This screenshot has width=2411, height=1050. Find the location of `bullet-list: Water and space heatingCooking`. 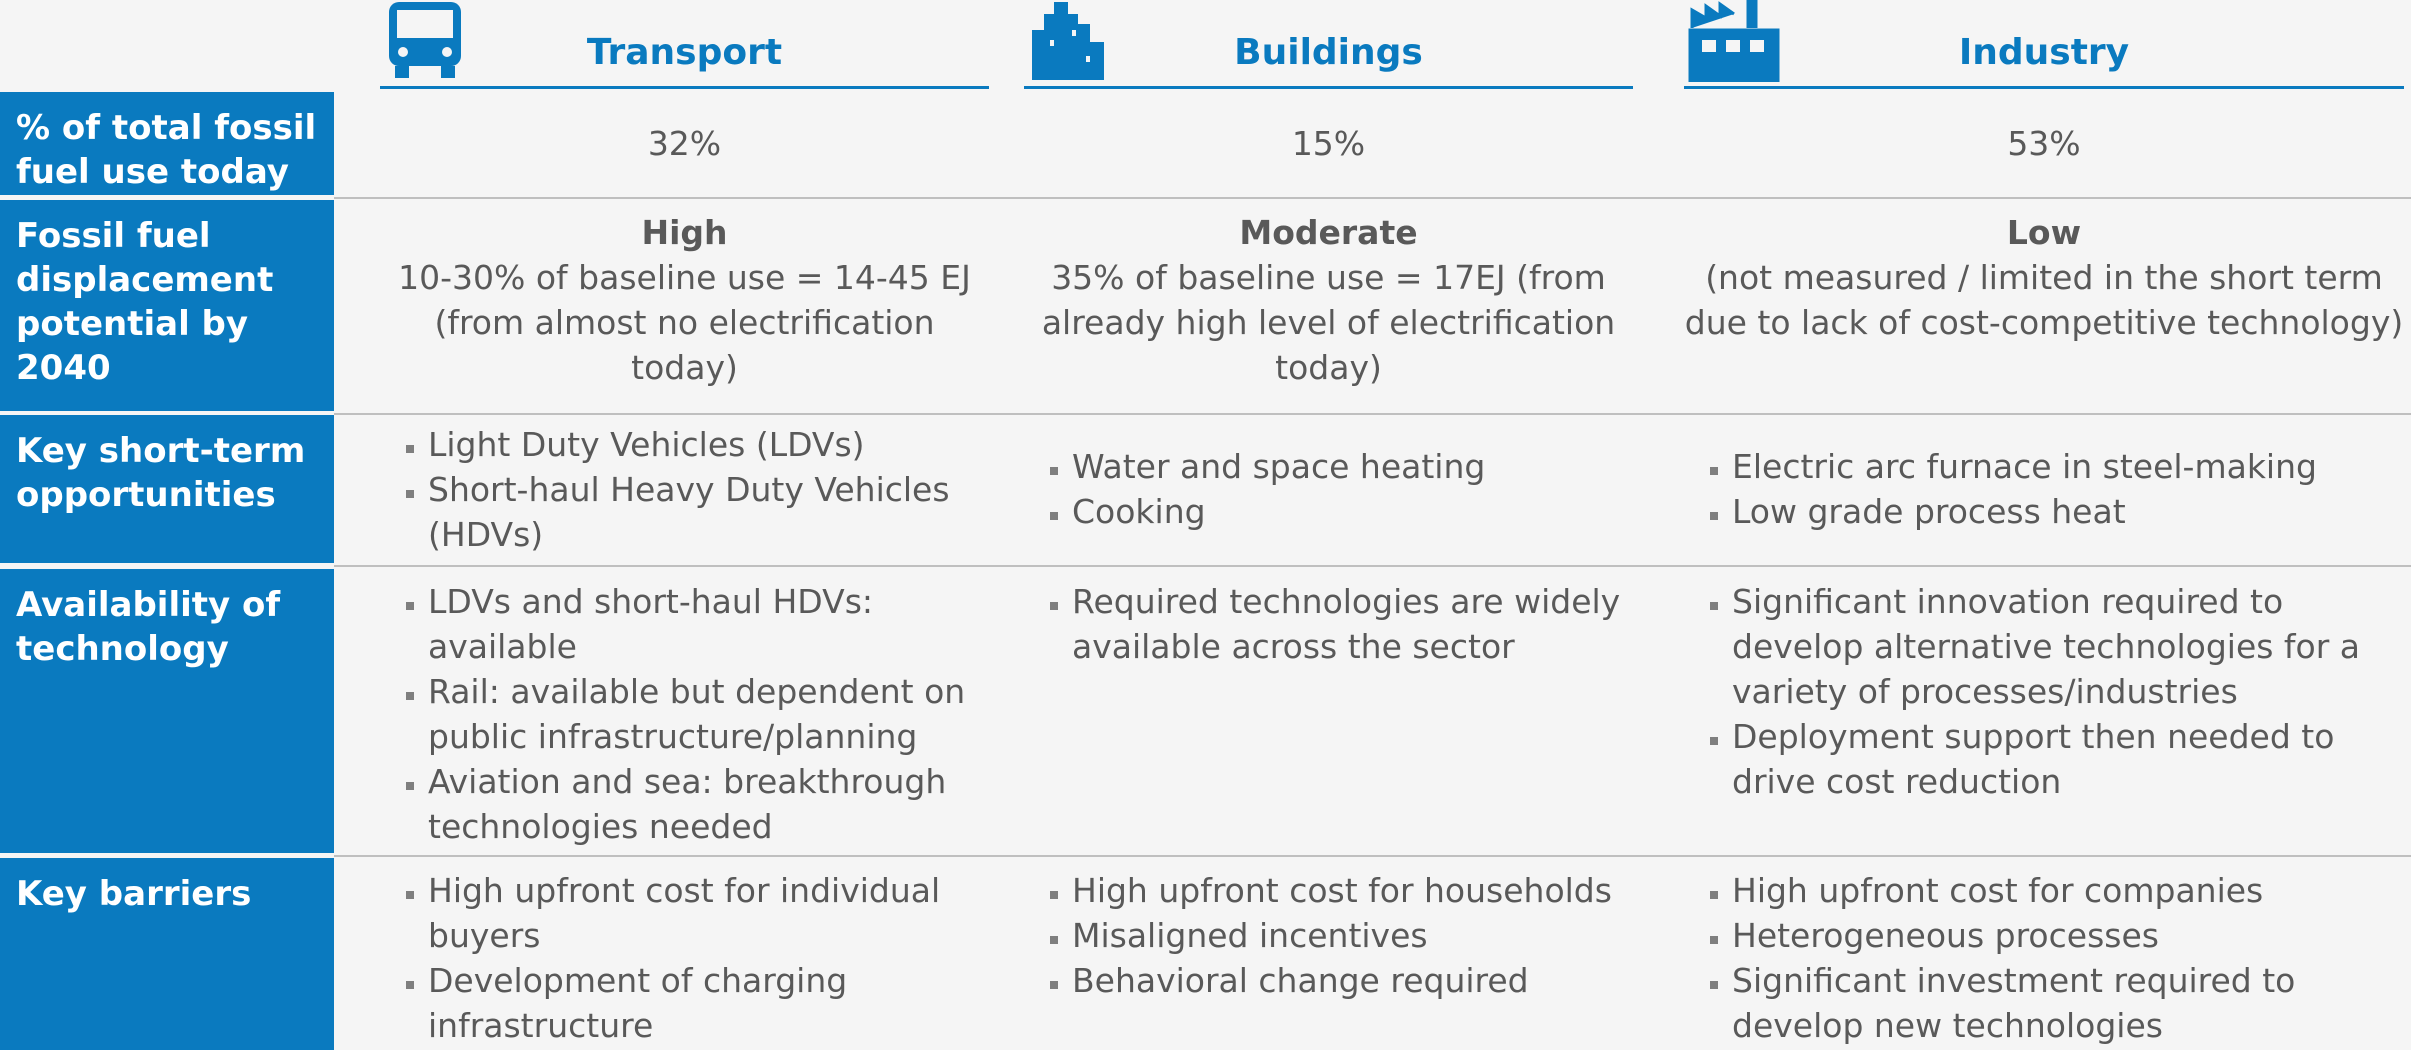

bullet-list: Water and space heatingCooking is located at coordinates (1328, 489).